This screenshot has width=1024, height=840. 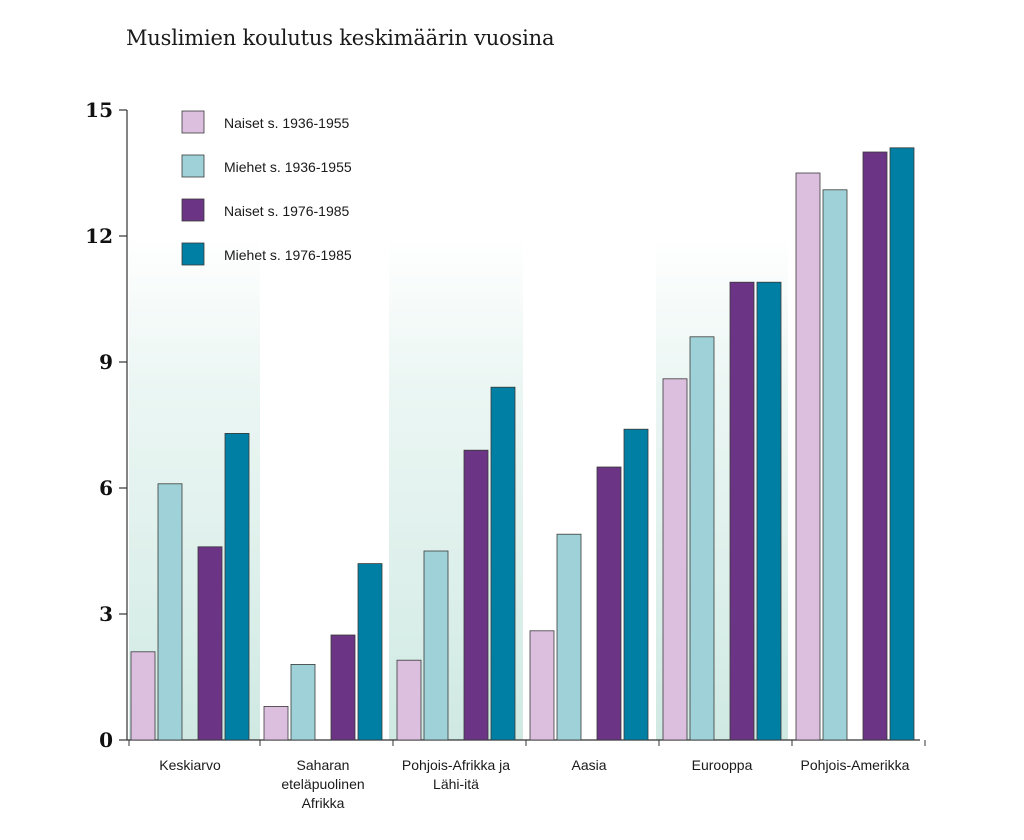 I want to click on x-category-label: Lähi-itä, so click(x=456, y=784).